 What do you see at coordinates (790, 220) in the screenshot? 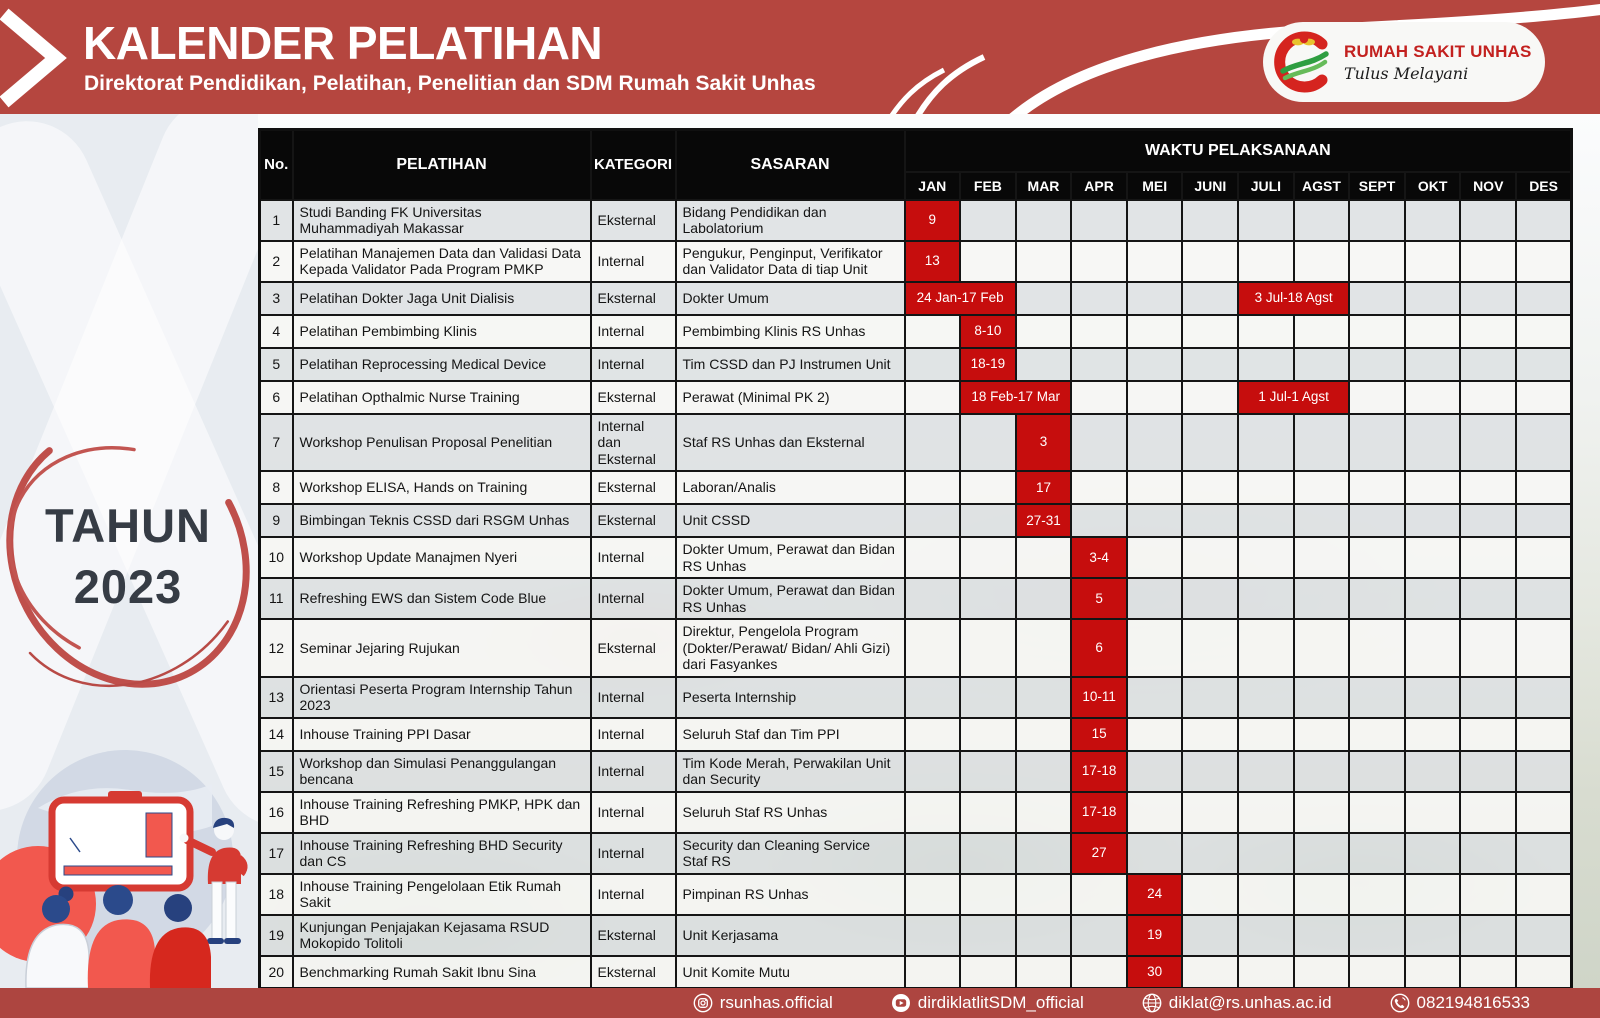
I see `target-audience: Bidang Pendidikan dan Labolatorium` at bounding box center [790, 220].